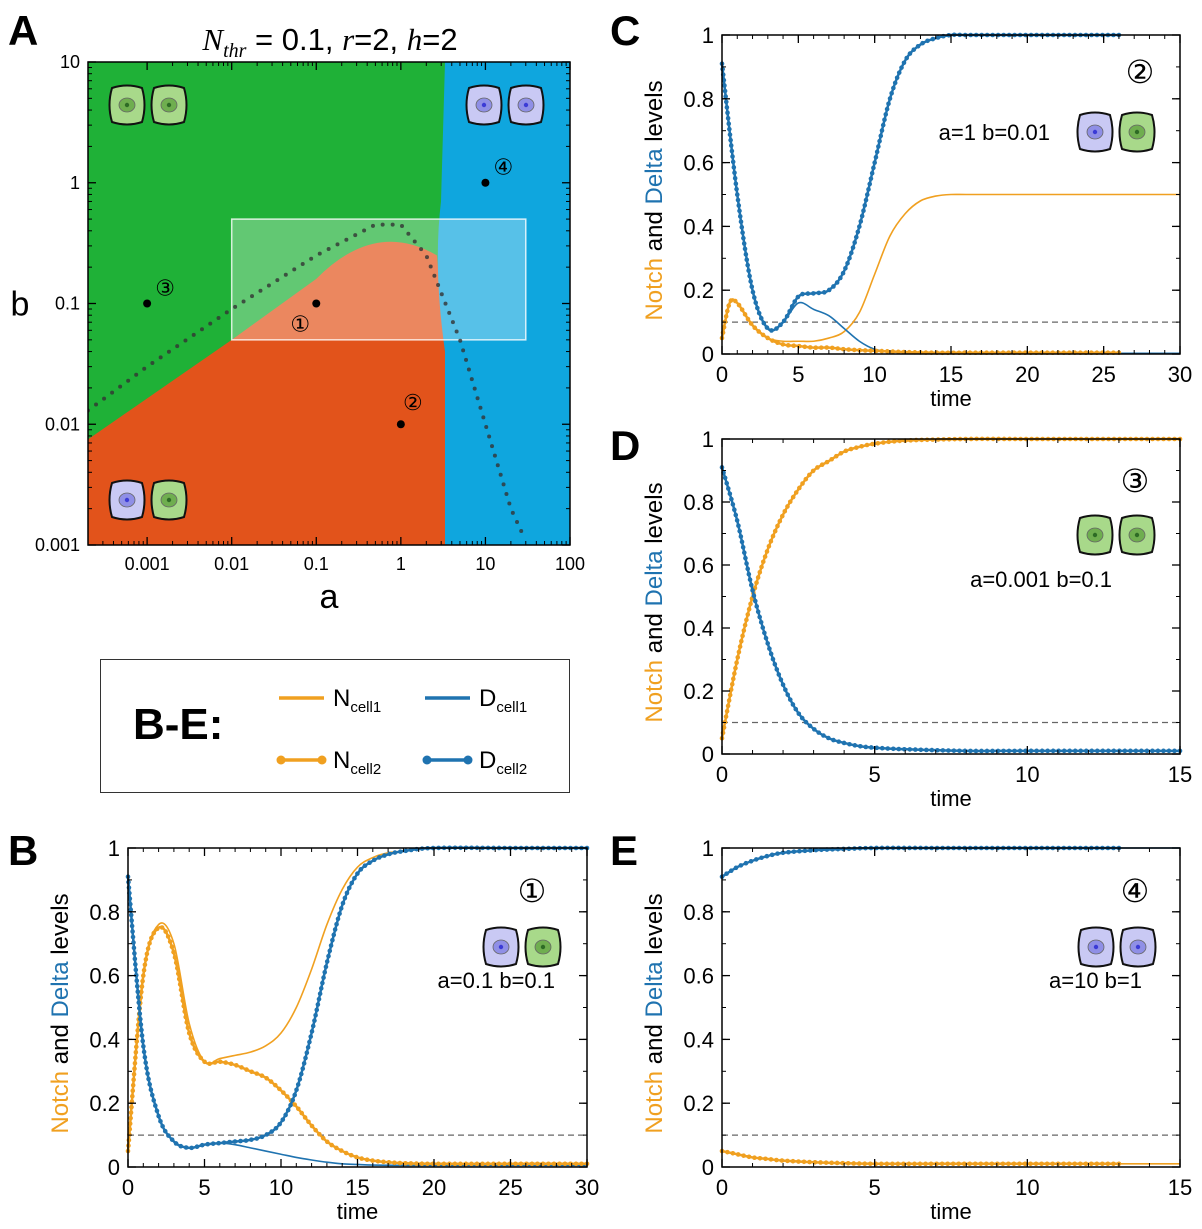 The width and height of the screenshot is (1202, 1229). I want to click on title-n: N, so click(213, 39).